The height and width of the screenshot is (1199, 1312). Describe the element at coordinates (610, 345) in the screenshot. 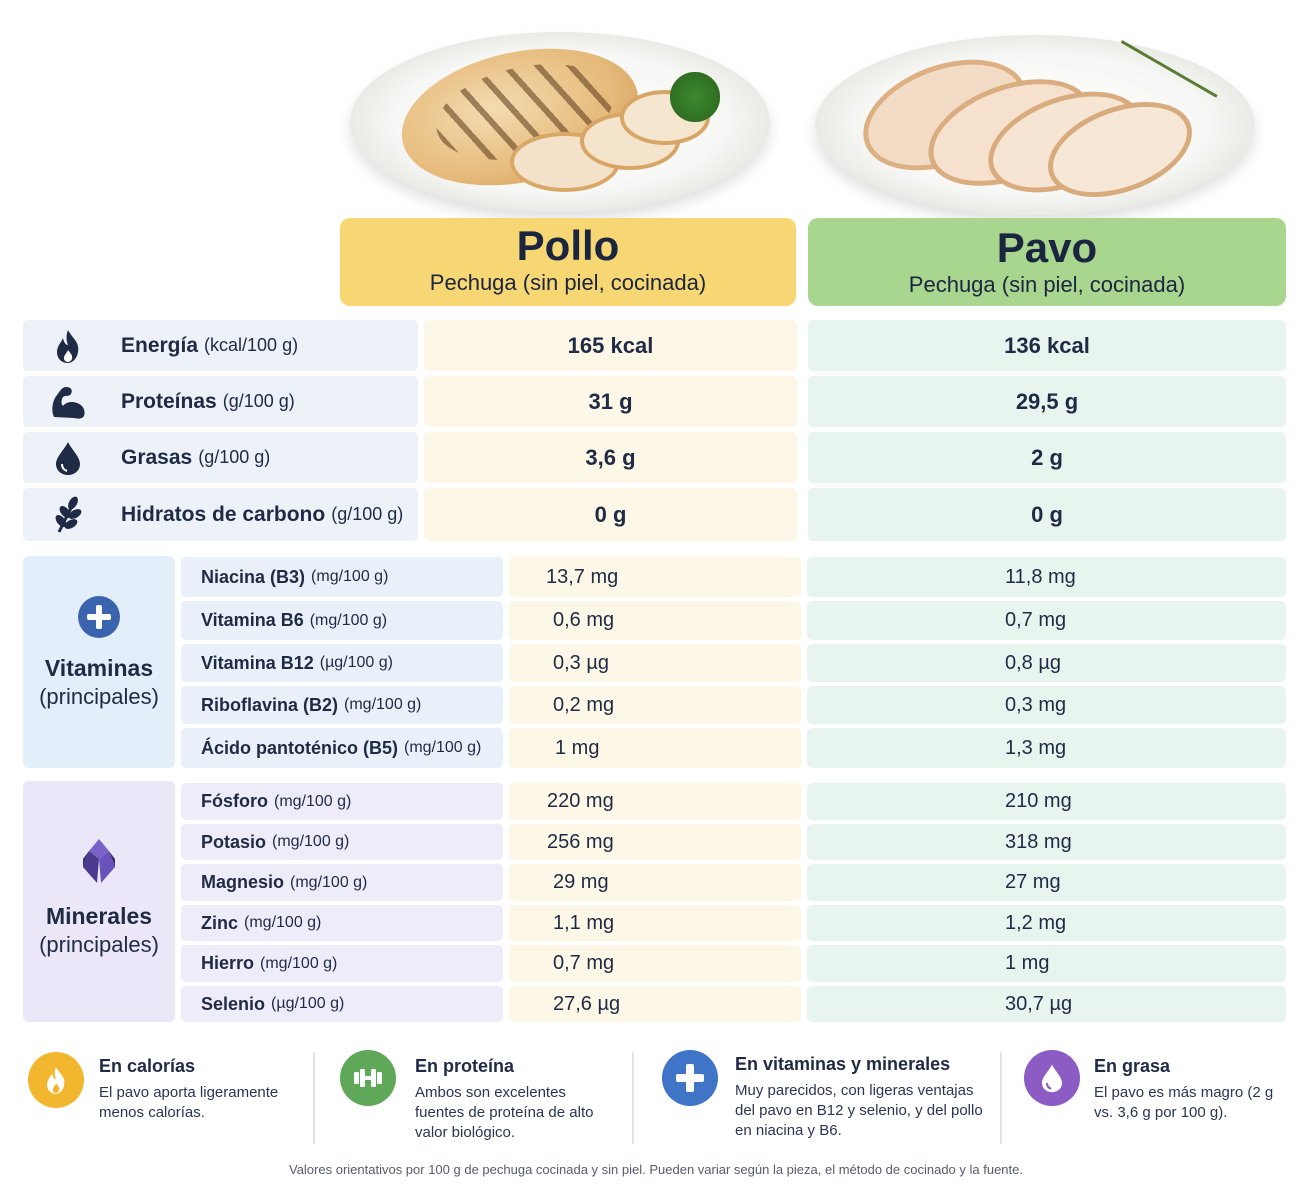

I see `pollo-energia-value: 165 kcal` at that location.